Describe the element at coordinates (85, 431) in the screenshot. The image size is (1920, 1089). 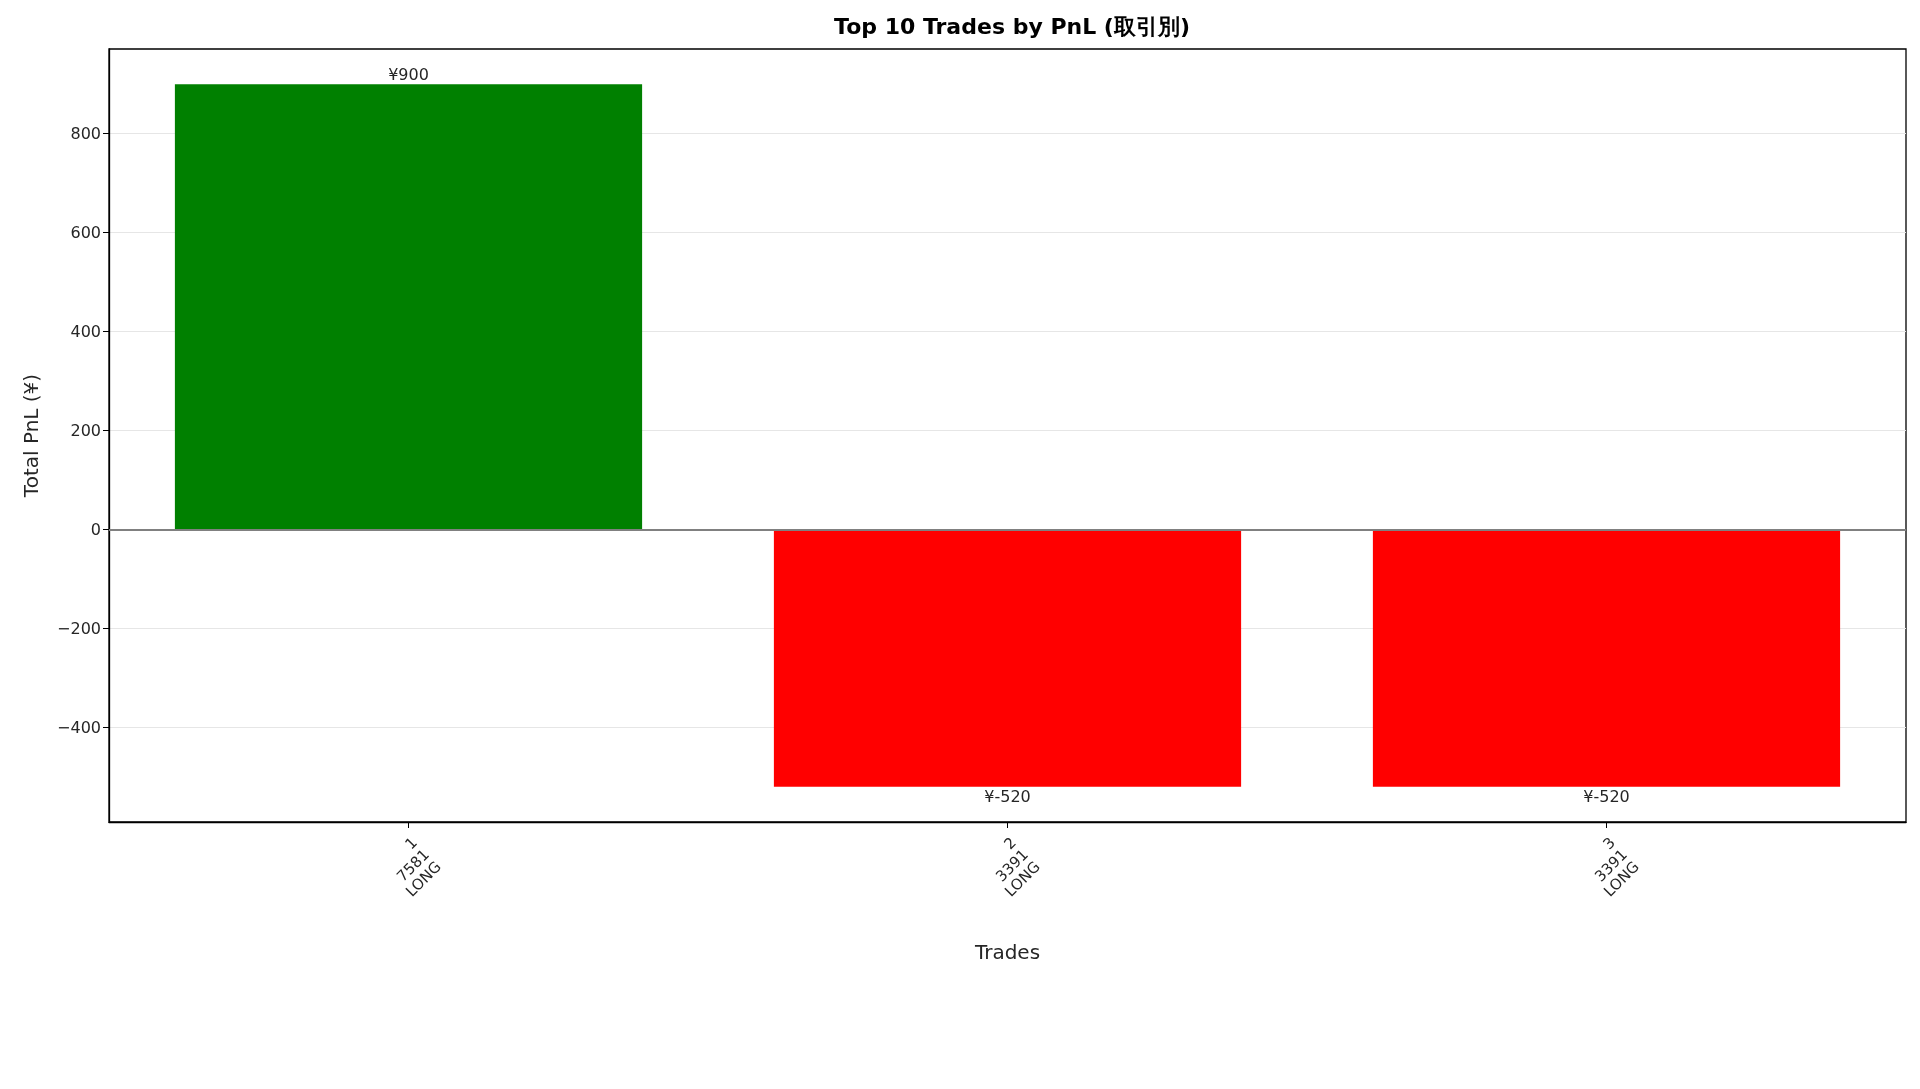
I see `y-tick-label: 200` at that location.